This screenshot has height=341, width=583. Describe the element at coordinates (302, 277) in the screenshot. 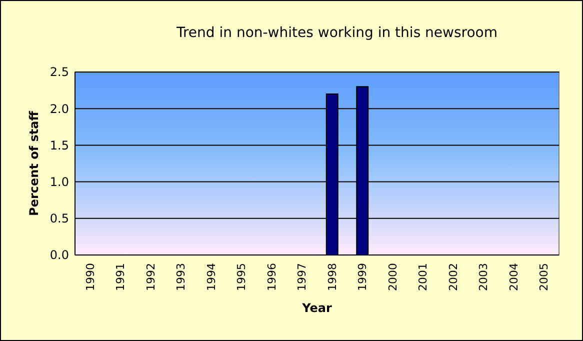

I see `x-tick-label: 1997` at that location.